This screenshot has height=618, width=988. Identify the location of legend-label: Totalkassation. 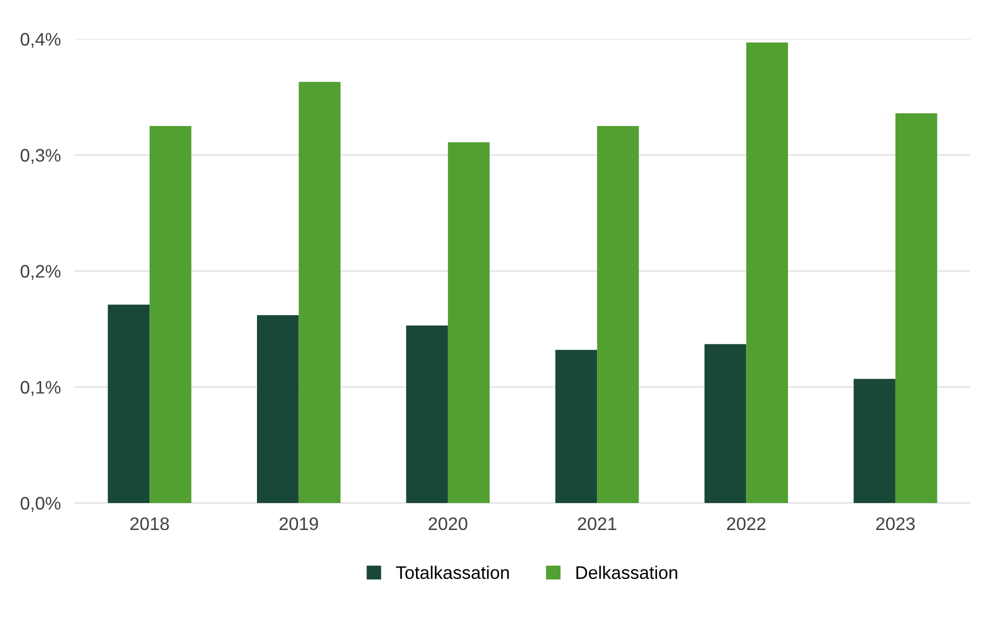
(452, 573).